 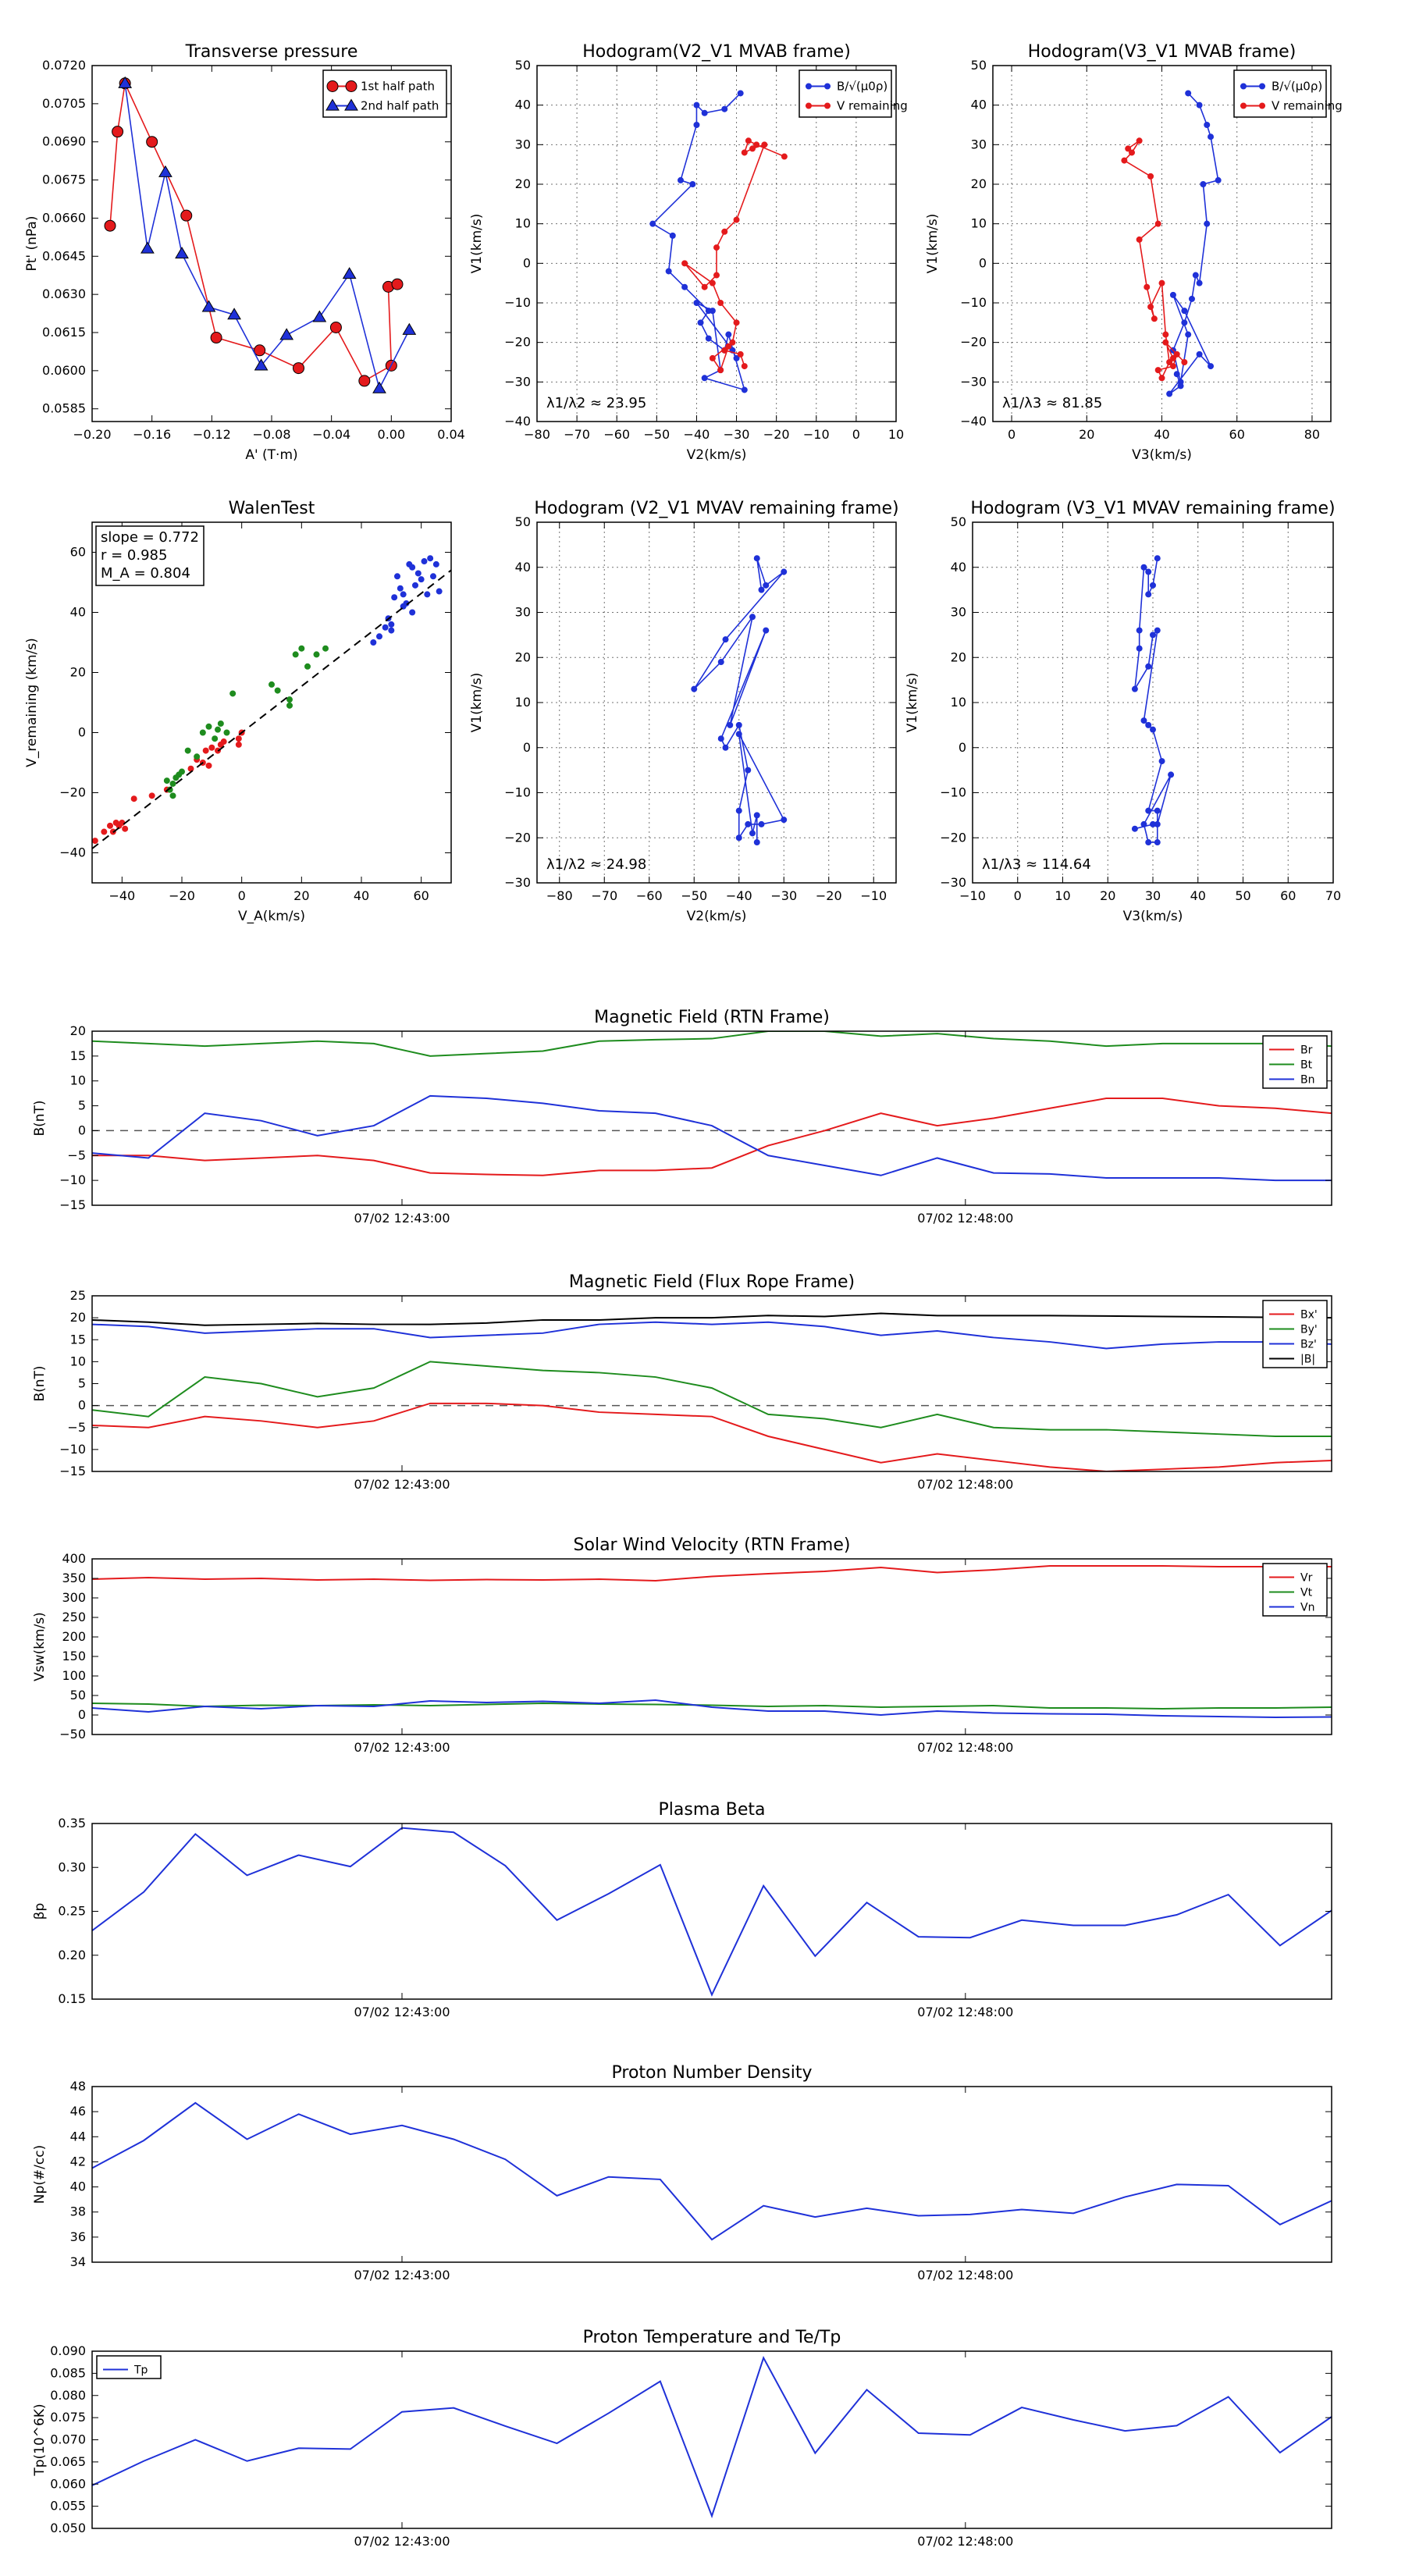 What do you see at coordinates (1162, 52) in the screenshot?
I see `chart-title: Hodogram(V3_V1 MVAB frame)` at bounding box center [1162, 52].